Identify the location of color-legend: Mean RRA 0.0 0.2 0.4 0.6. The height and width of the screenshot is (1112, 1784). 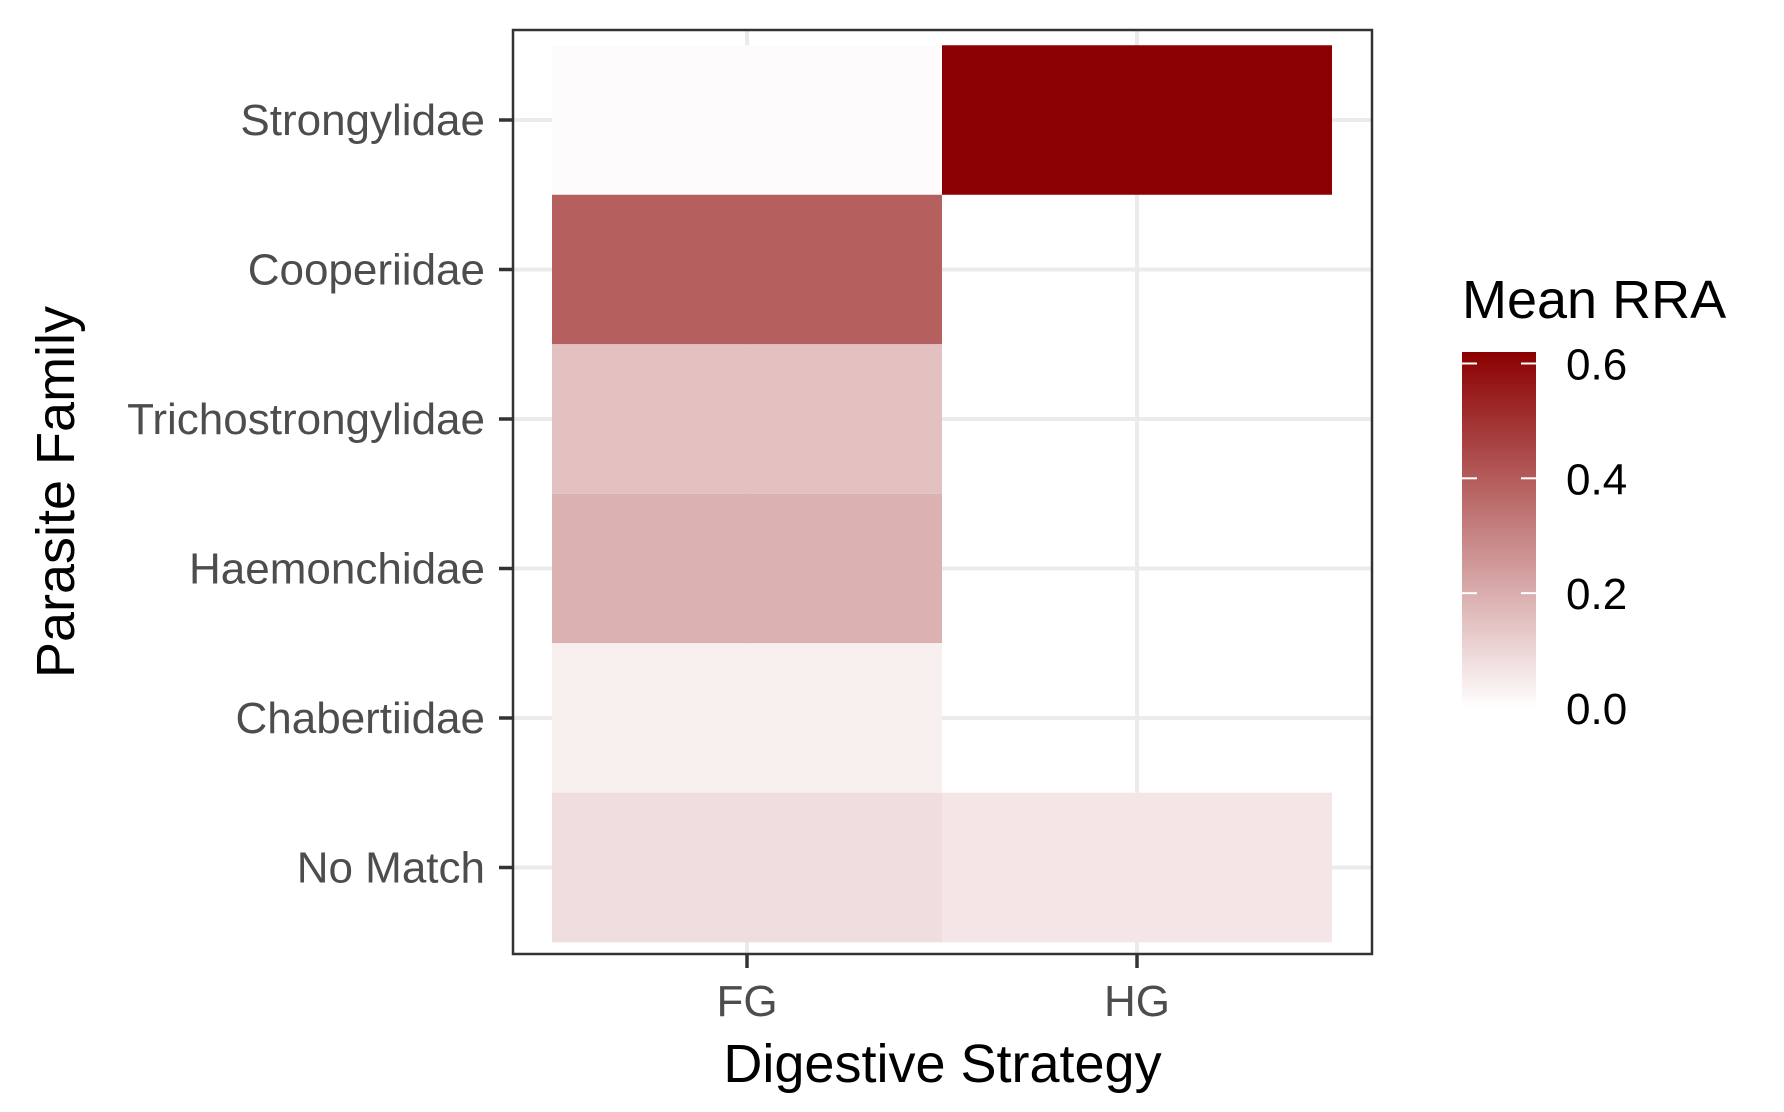
(1594, 502).